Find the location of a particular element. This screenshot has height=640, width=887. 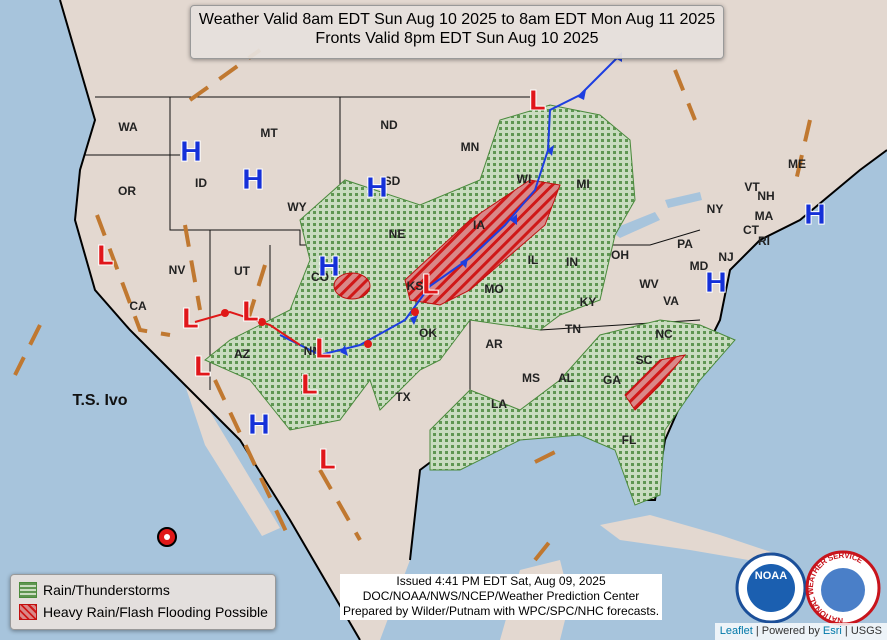

state-label: NY is located at coordinates (715, 209).